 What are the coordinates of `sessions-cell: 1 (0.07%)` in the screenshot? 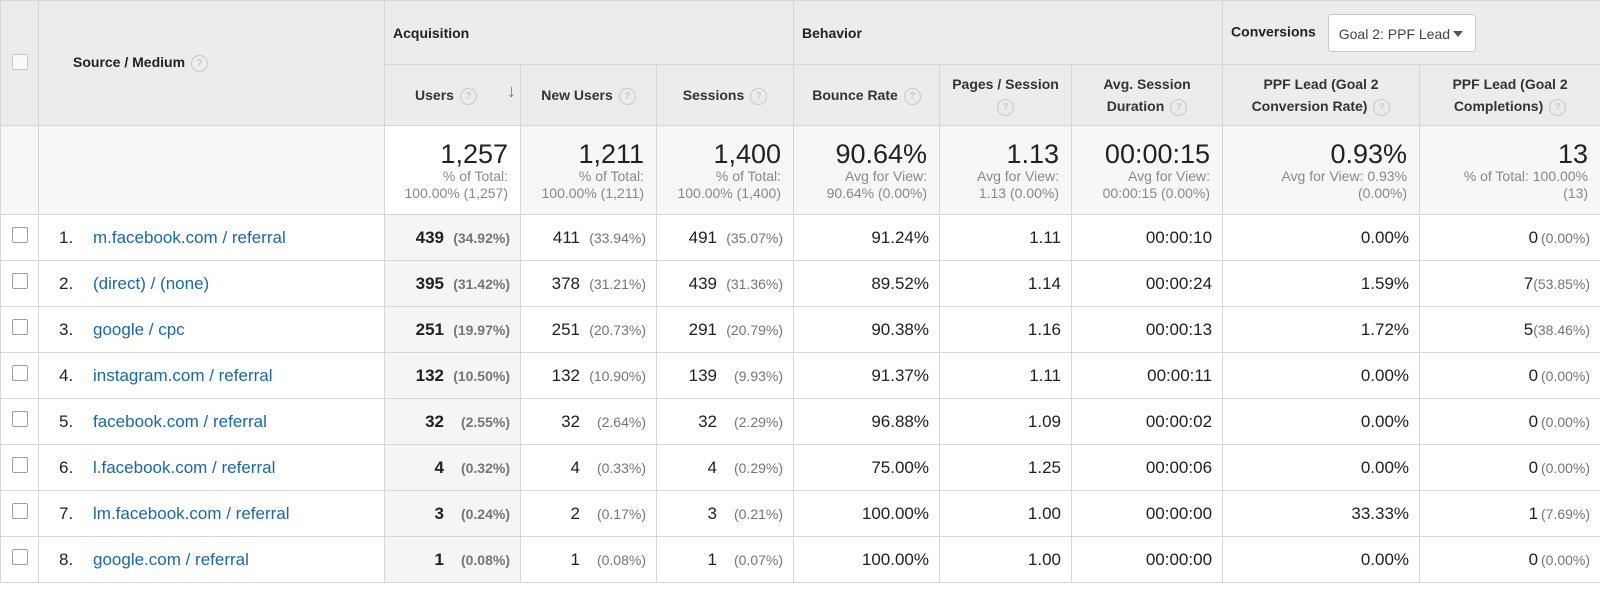 It's located at (725, 559).